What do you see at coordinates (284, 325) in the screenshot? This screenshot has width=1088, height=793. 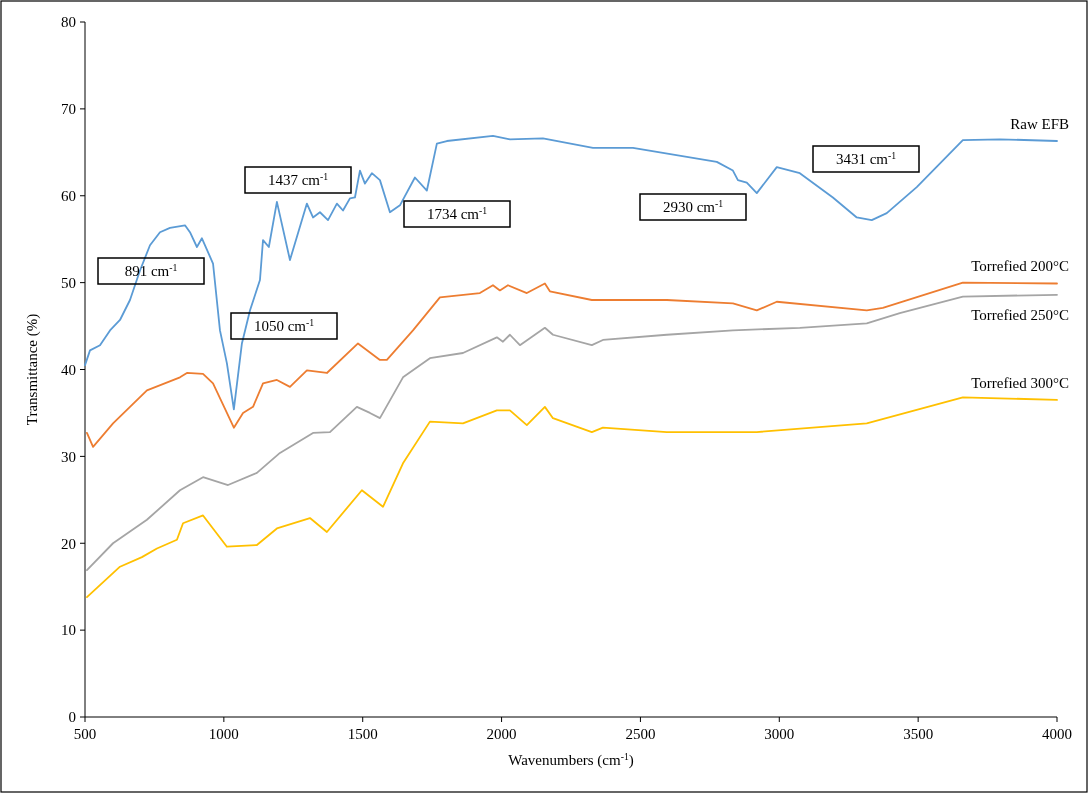 I see `annotation: 1050 cm$^{-1}$` at bounding box center [284, 325].